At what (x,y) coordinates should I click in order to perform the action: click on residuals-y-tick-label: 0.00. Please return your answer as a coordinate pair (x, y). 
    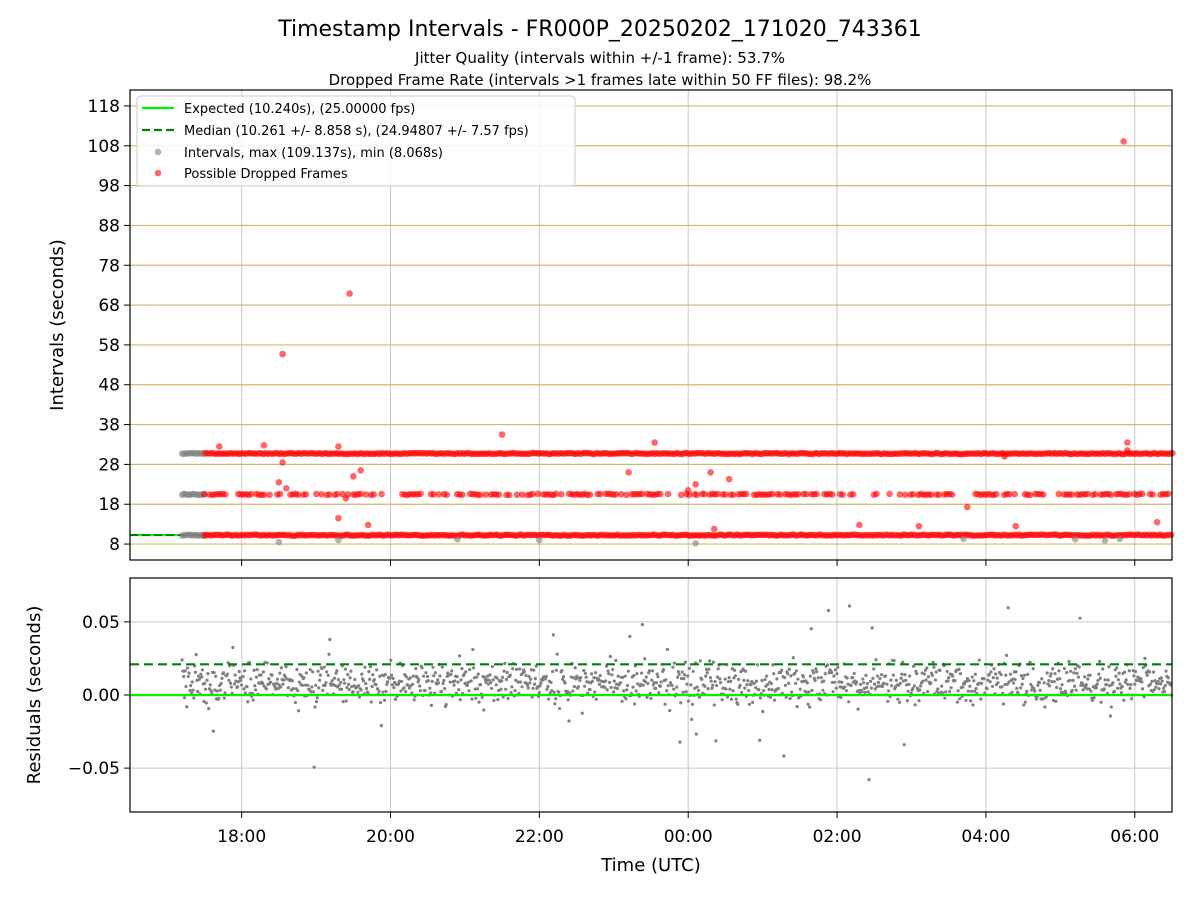
    Looking at the image, I should click on (101, 696).